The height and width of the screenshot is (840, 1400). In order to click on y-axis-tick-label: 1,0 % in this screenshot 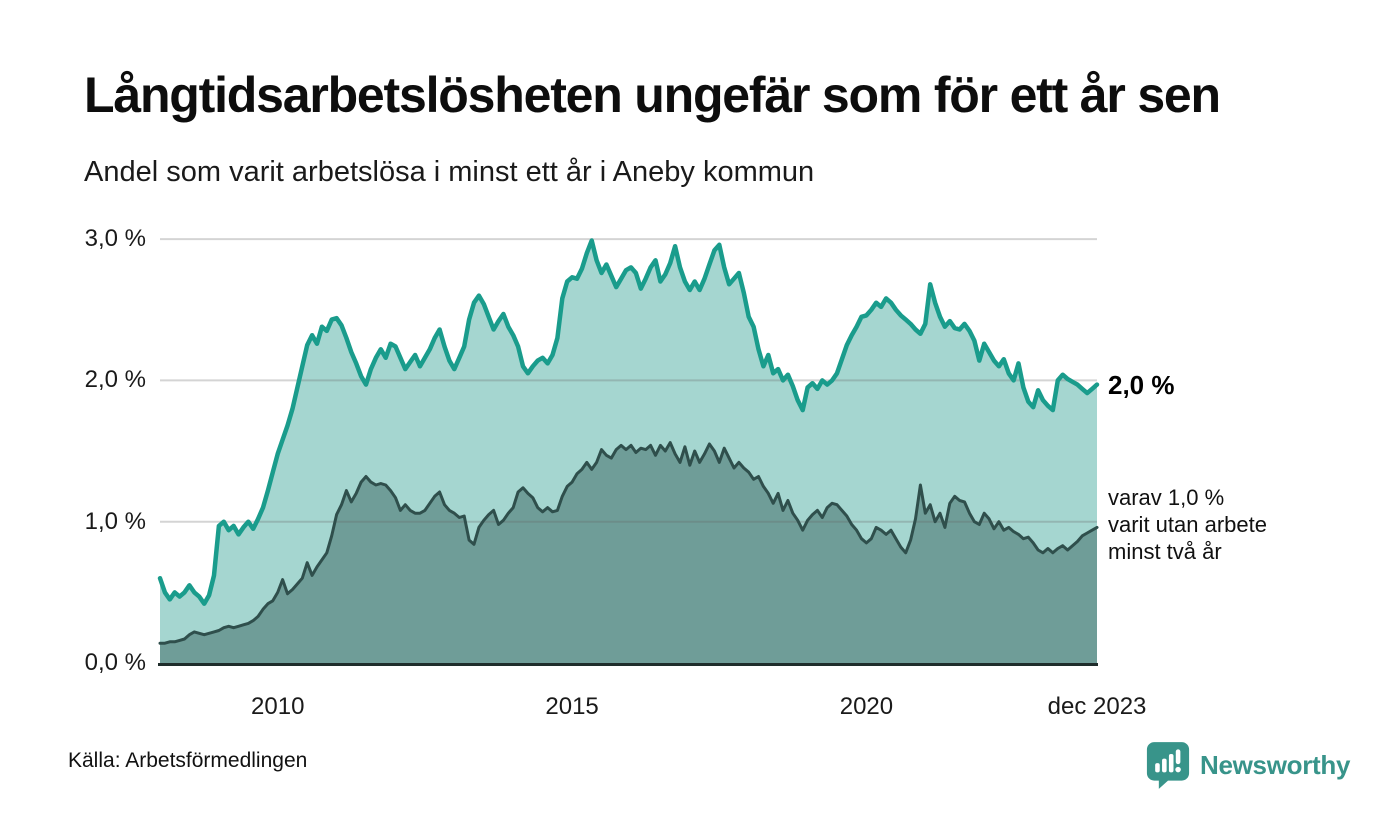, I will do `click(115, 521)`.